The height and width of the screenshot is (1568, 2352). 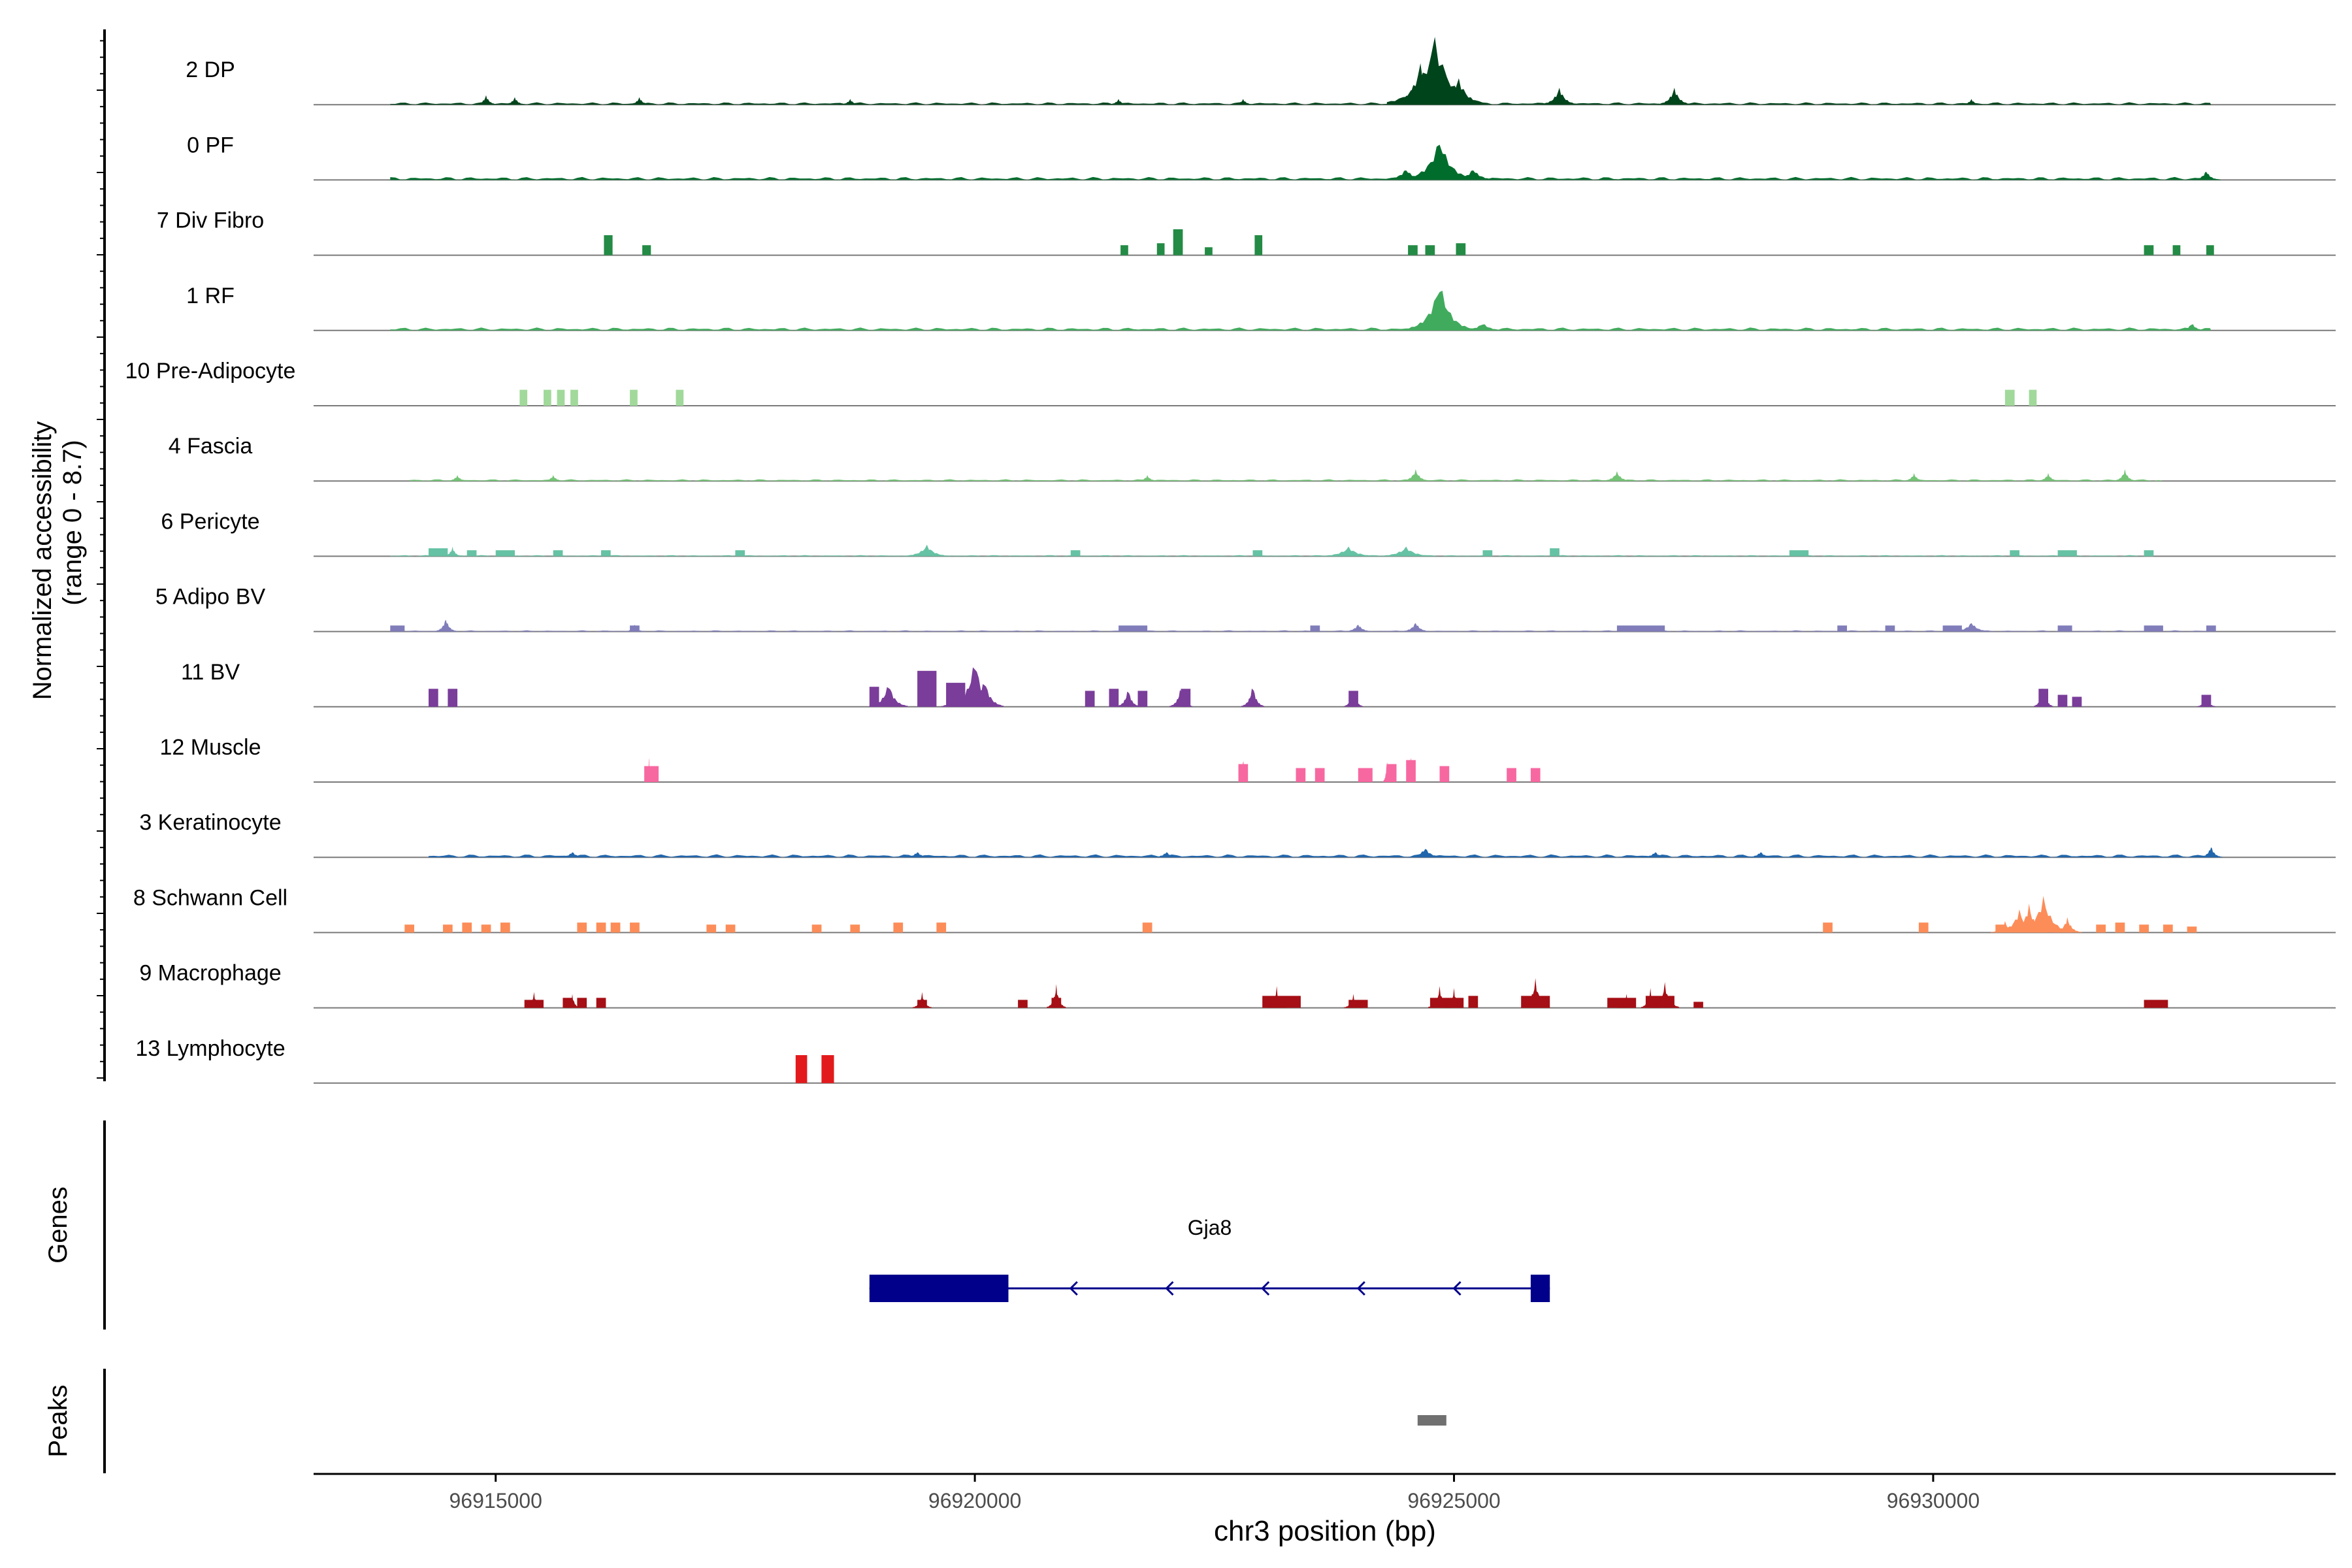 What do you see at coordinates (1235, 1060) in the screenshot?
I see `track-13-lymphocyte: 13 Lymphocyte` at bounding box center [1235, 1060].